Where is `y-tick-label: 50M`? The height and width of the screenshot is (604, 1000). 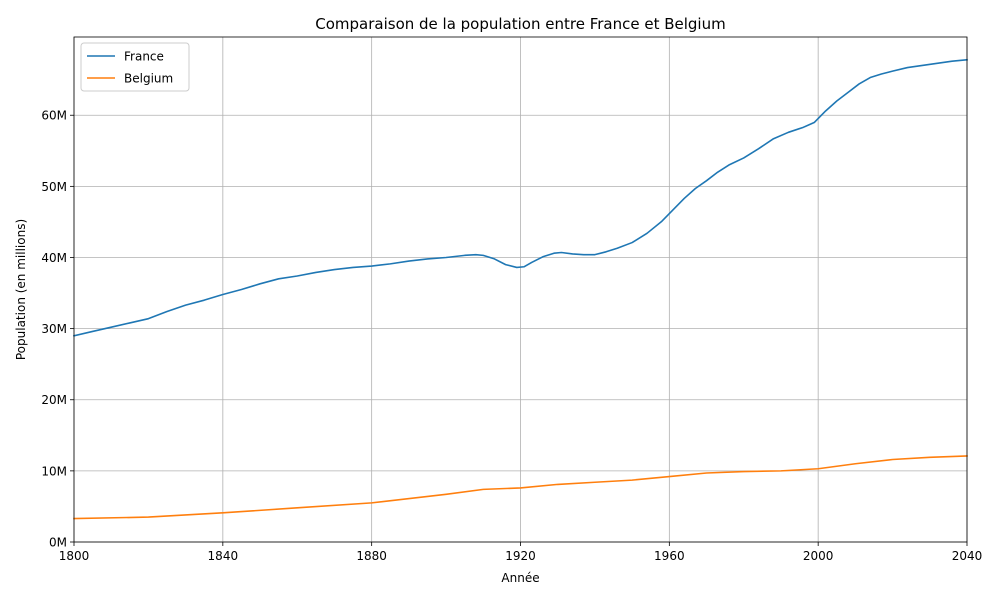
y-tick-label: 50M is located at coordinates (54, 187).